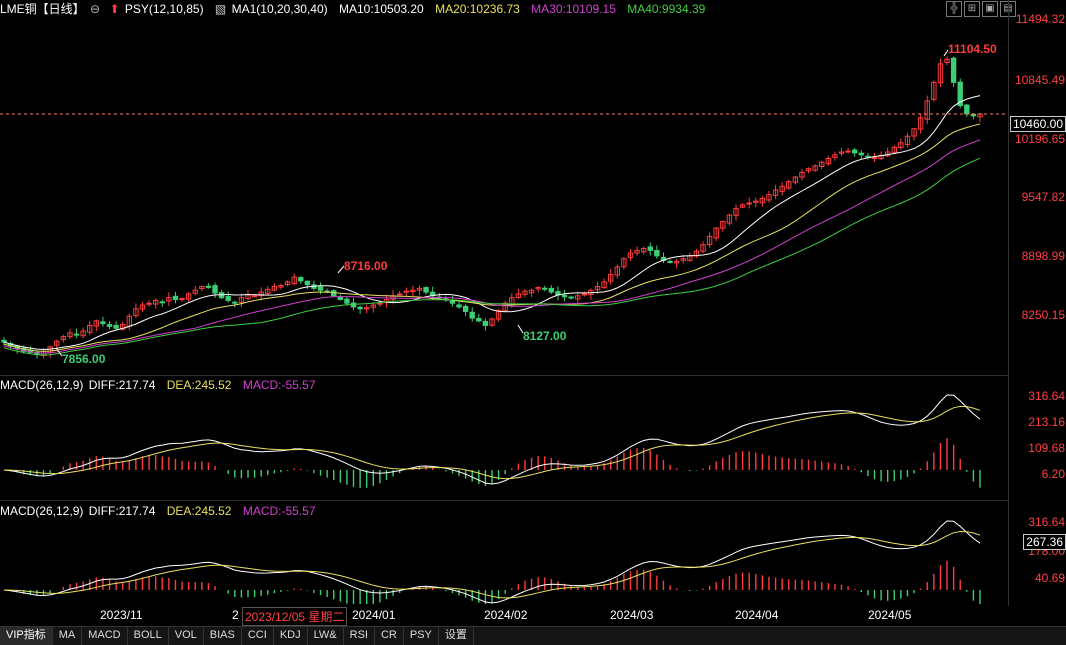 Image resolution: width=1066 pixels, height=645 pixels. I want to click on macd2-macd: MACD:-55.57, so click(279, 511).